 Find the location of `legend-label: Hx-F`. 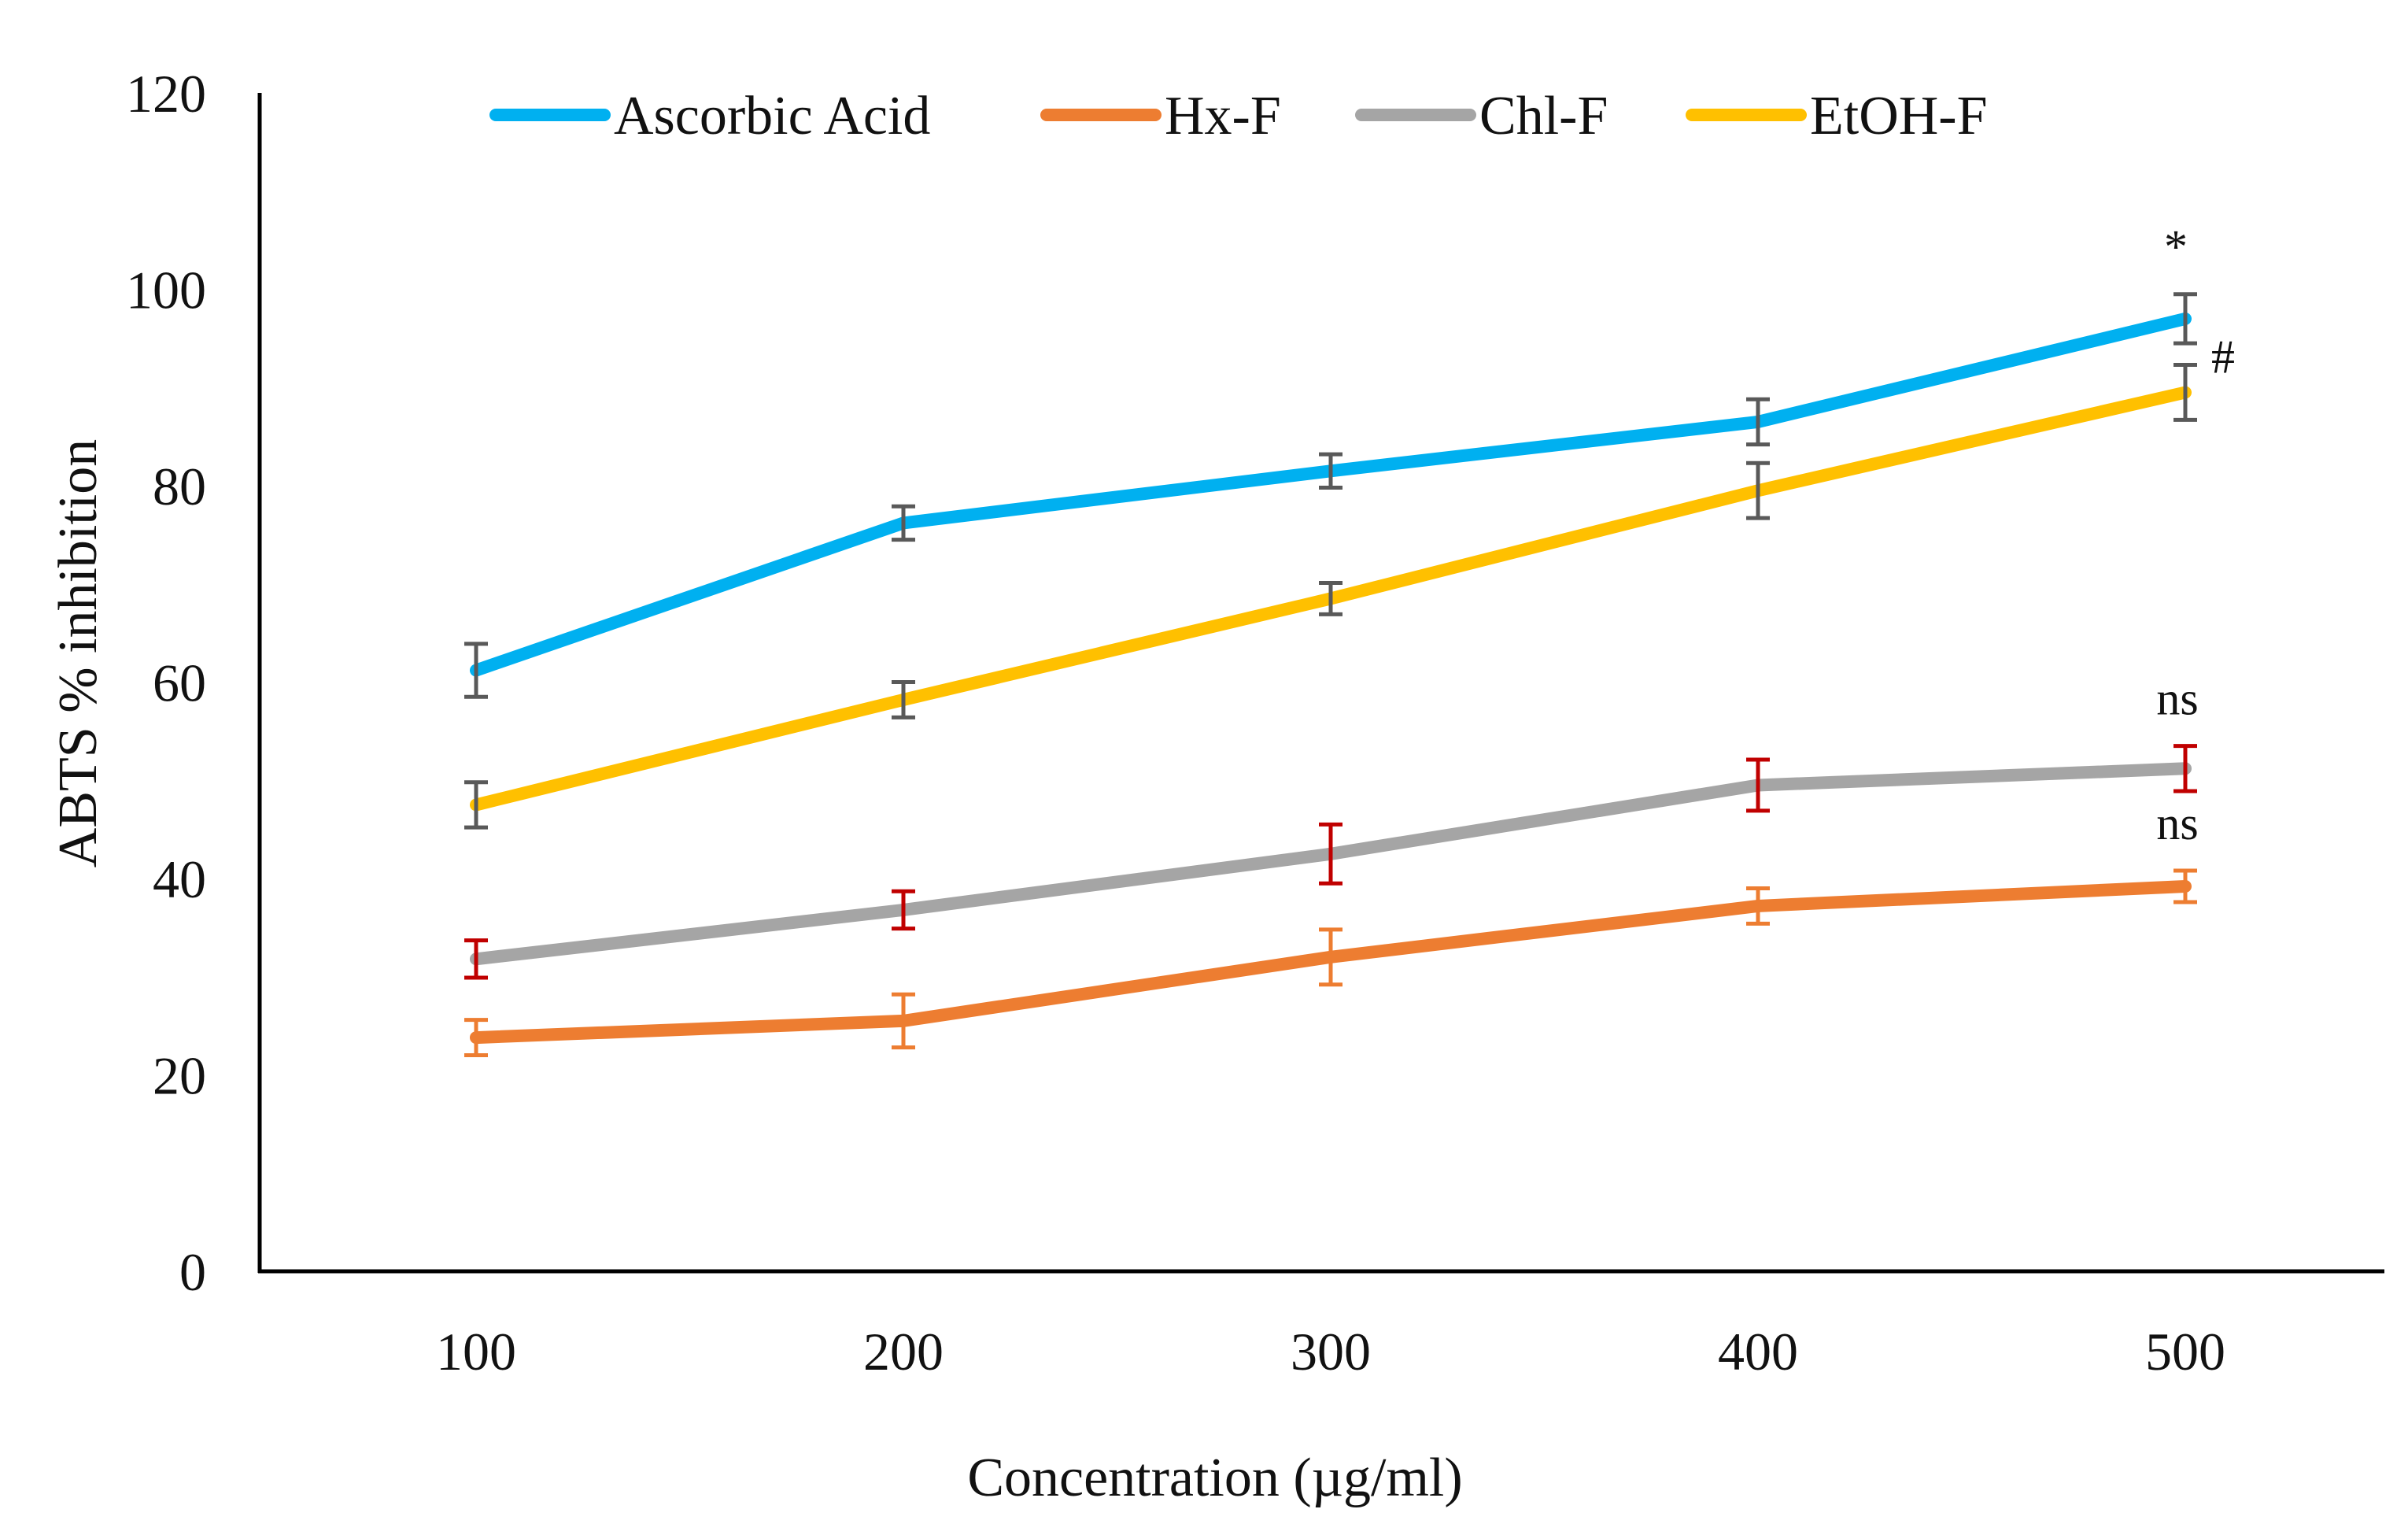

legend-label: Hx-F is located at coordinates (1223, 116).